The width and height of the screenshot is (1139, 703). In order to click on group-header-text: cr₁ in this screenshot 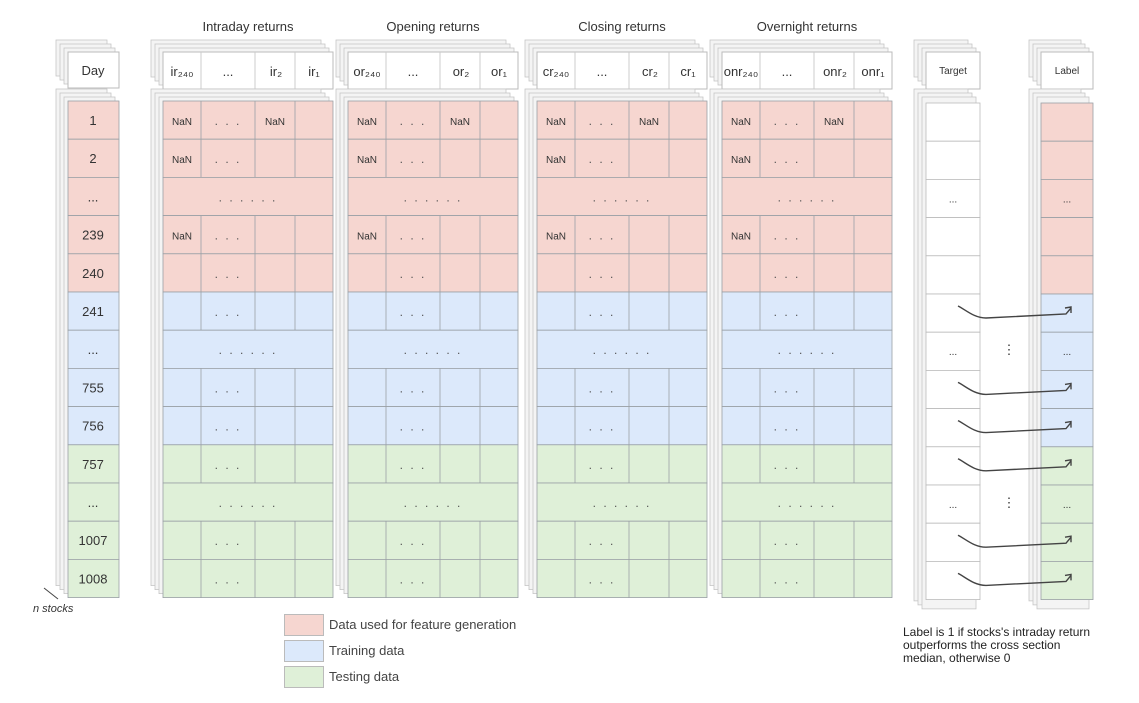, I will do `click(688, 71)`.